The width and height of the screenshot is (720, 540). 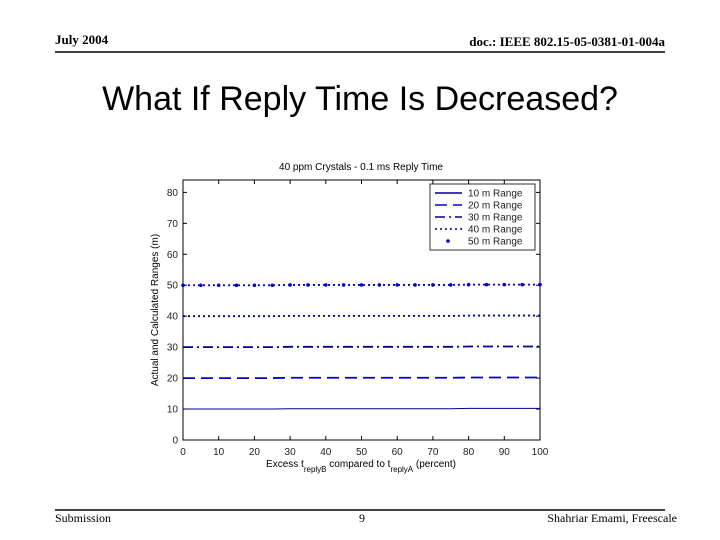 I want to click on y-axis-label: Actual and Calculated Ranges (m), so click(x=155, y=310).